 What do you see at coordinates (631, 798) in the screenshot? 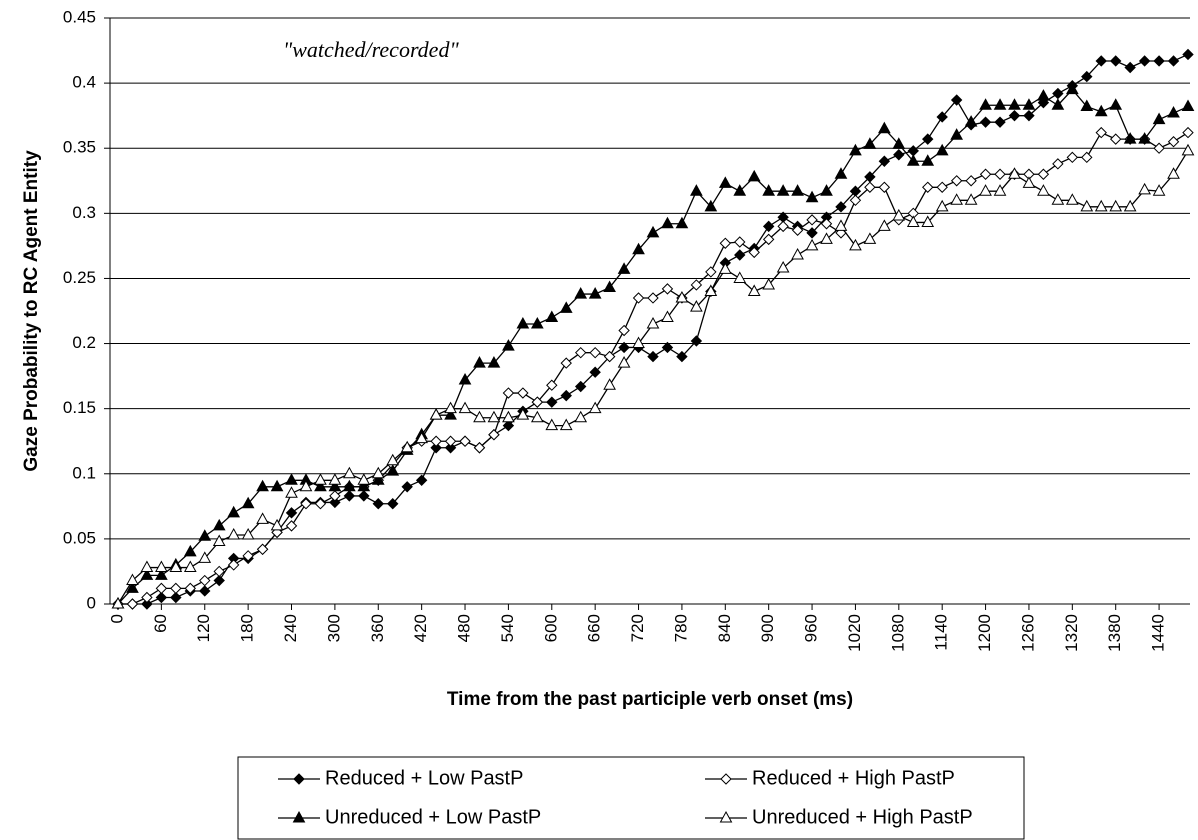
I see `legend-box` at bounding box center [631, 798].